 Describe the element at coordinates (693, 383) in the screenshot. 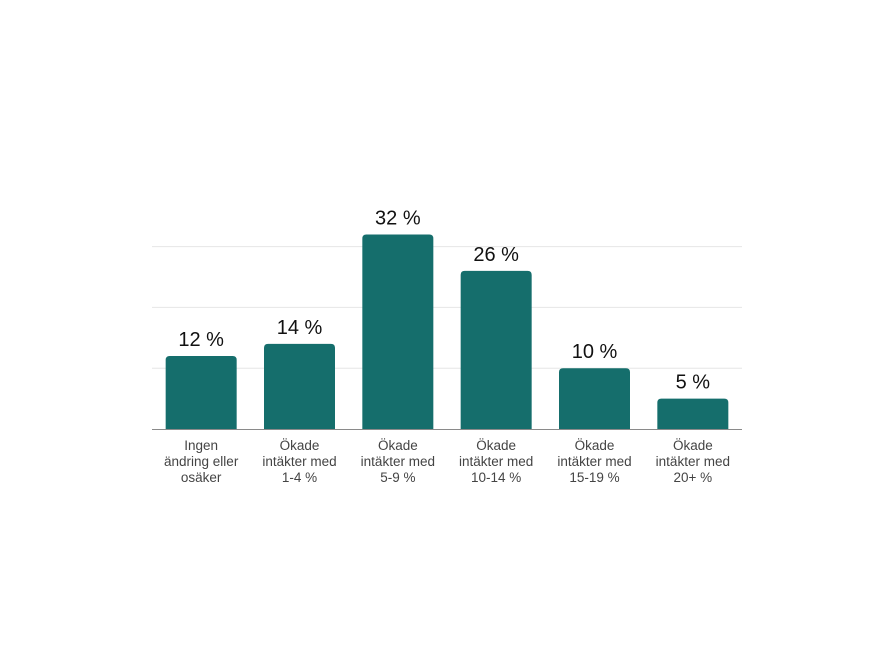

I see `bar-value-label: 5 %` at that location.